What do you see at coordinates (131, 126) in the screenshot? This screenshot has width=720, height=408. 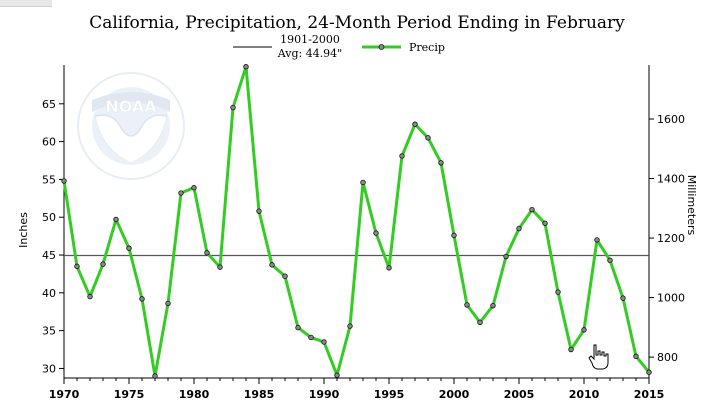 I see `noaa-logo-watermark: NOAA` at bounding box center [131, 126].